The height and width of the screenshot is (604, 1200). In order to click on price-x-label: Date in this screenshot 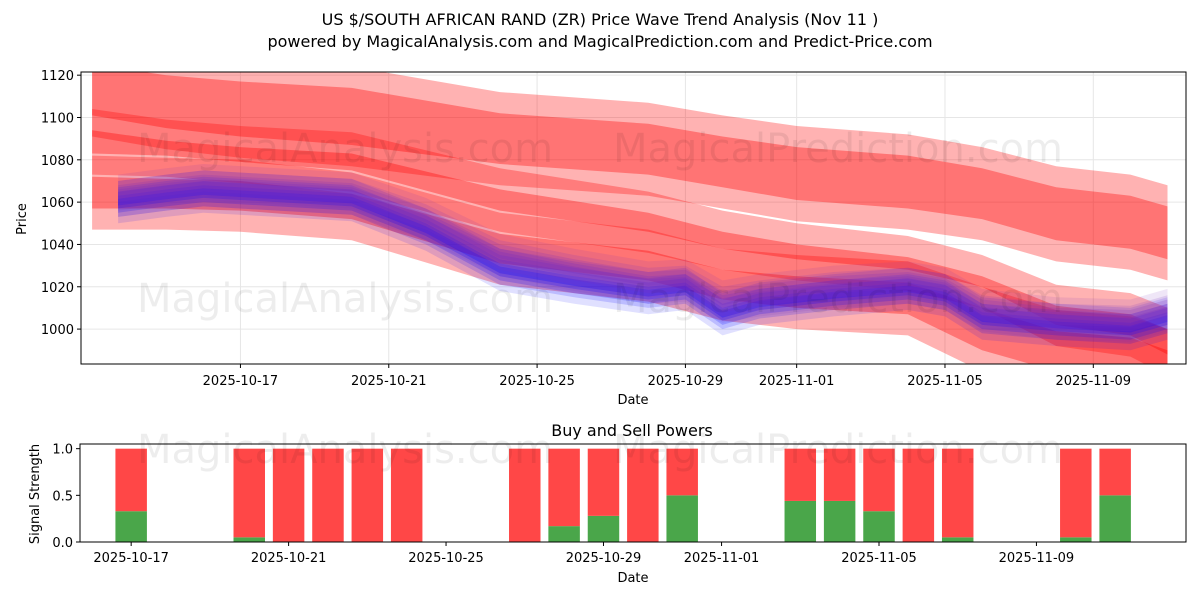, I will do `click(632, 400)`.